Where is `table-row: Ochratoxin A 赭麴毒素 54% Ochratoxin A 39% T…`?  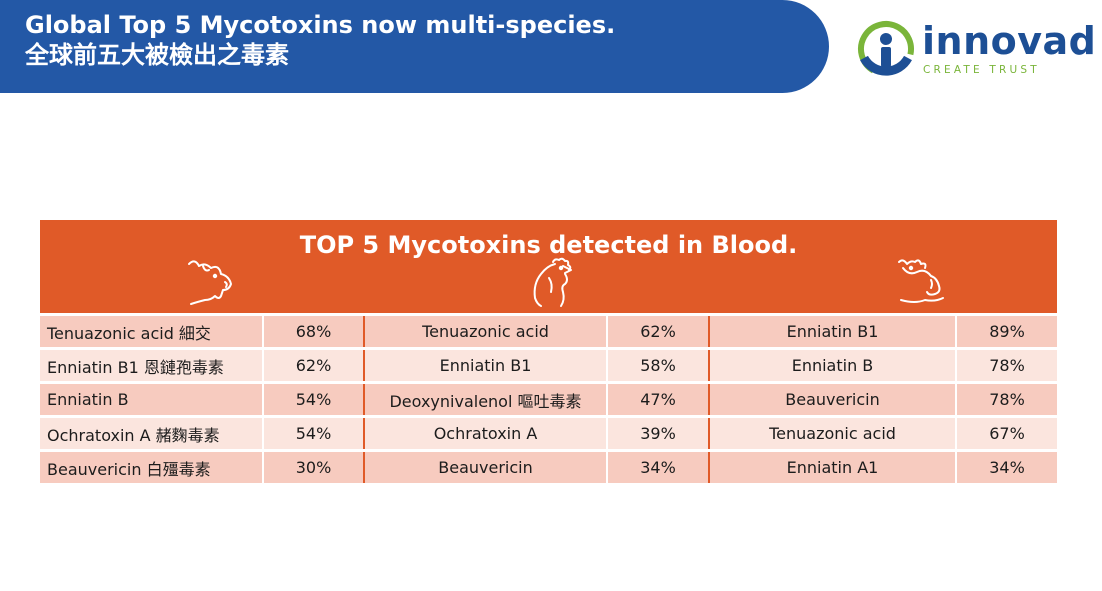 table-row: Ochratoxin A 赭麴毒素 54% Ochratoxin A 39% T… is located at coordinates (548, 433).